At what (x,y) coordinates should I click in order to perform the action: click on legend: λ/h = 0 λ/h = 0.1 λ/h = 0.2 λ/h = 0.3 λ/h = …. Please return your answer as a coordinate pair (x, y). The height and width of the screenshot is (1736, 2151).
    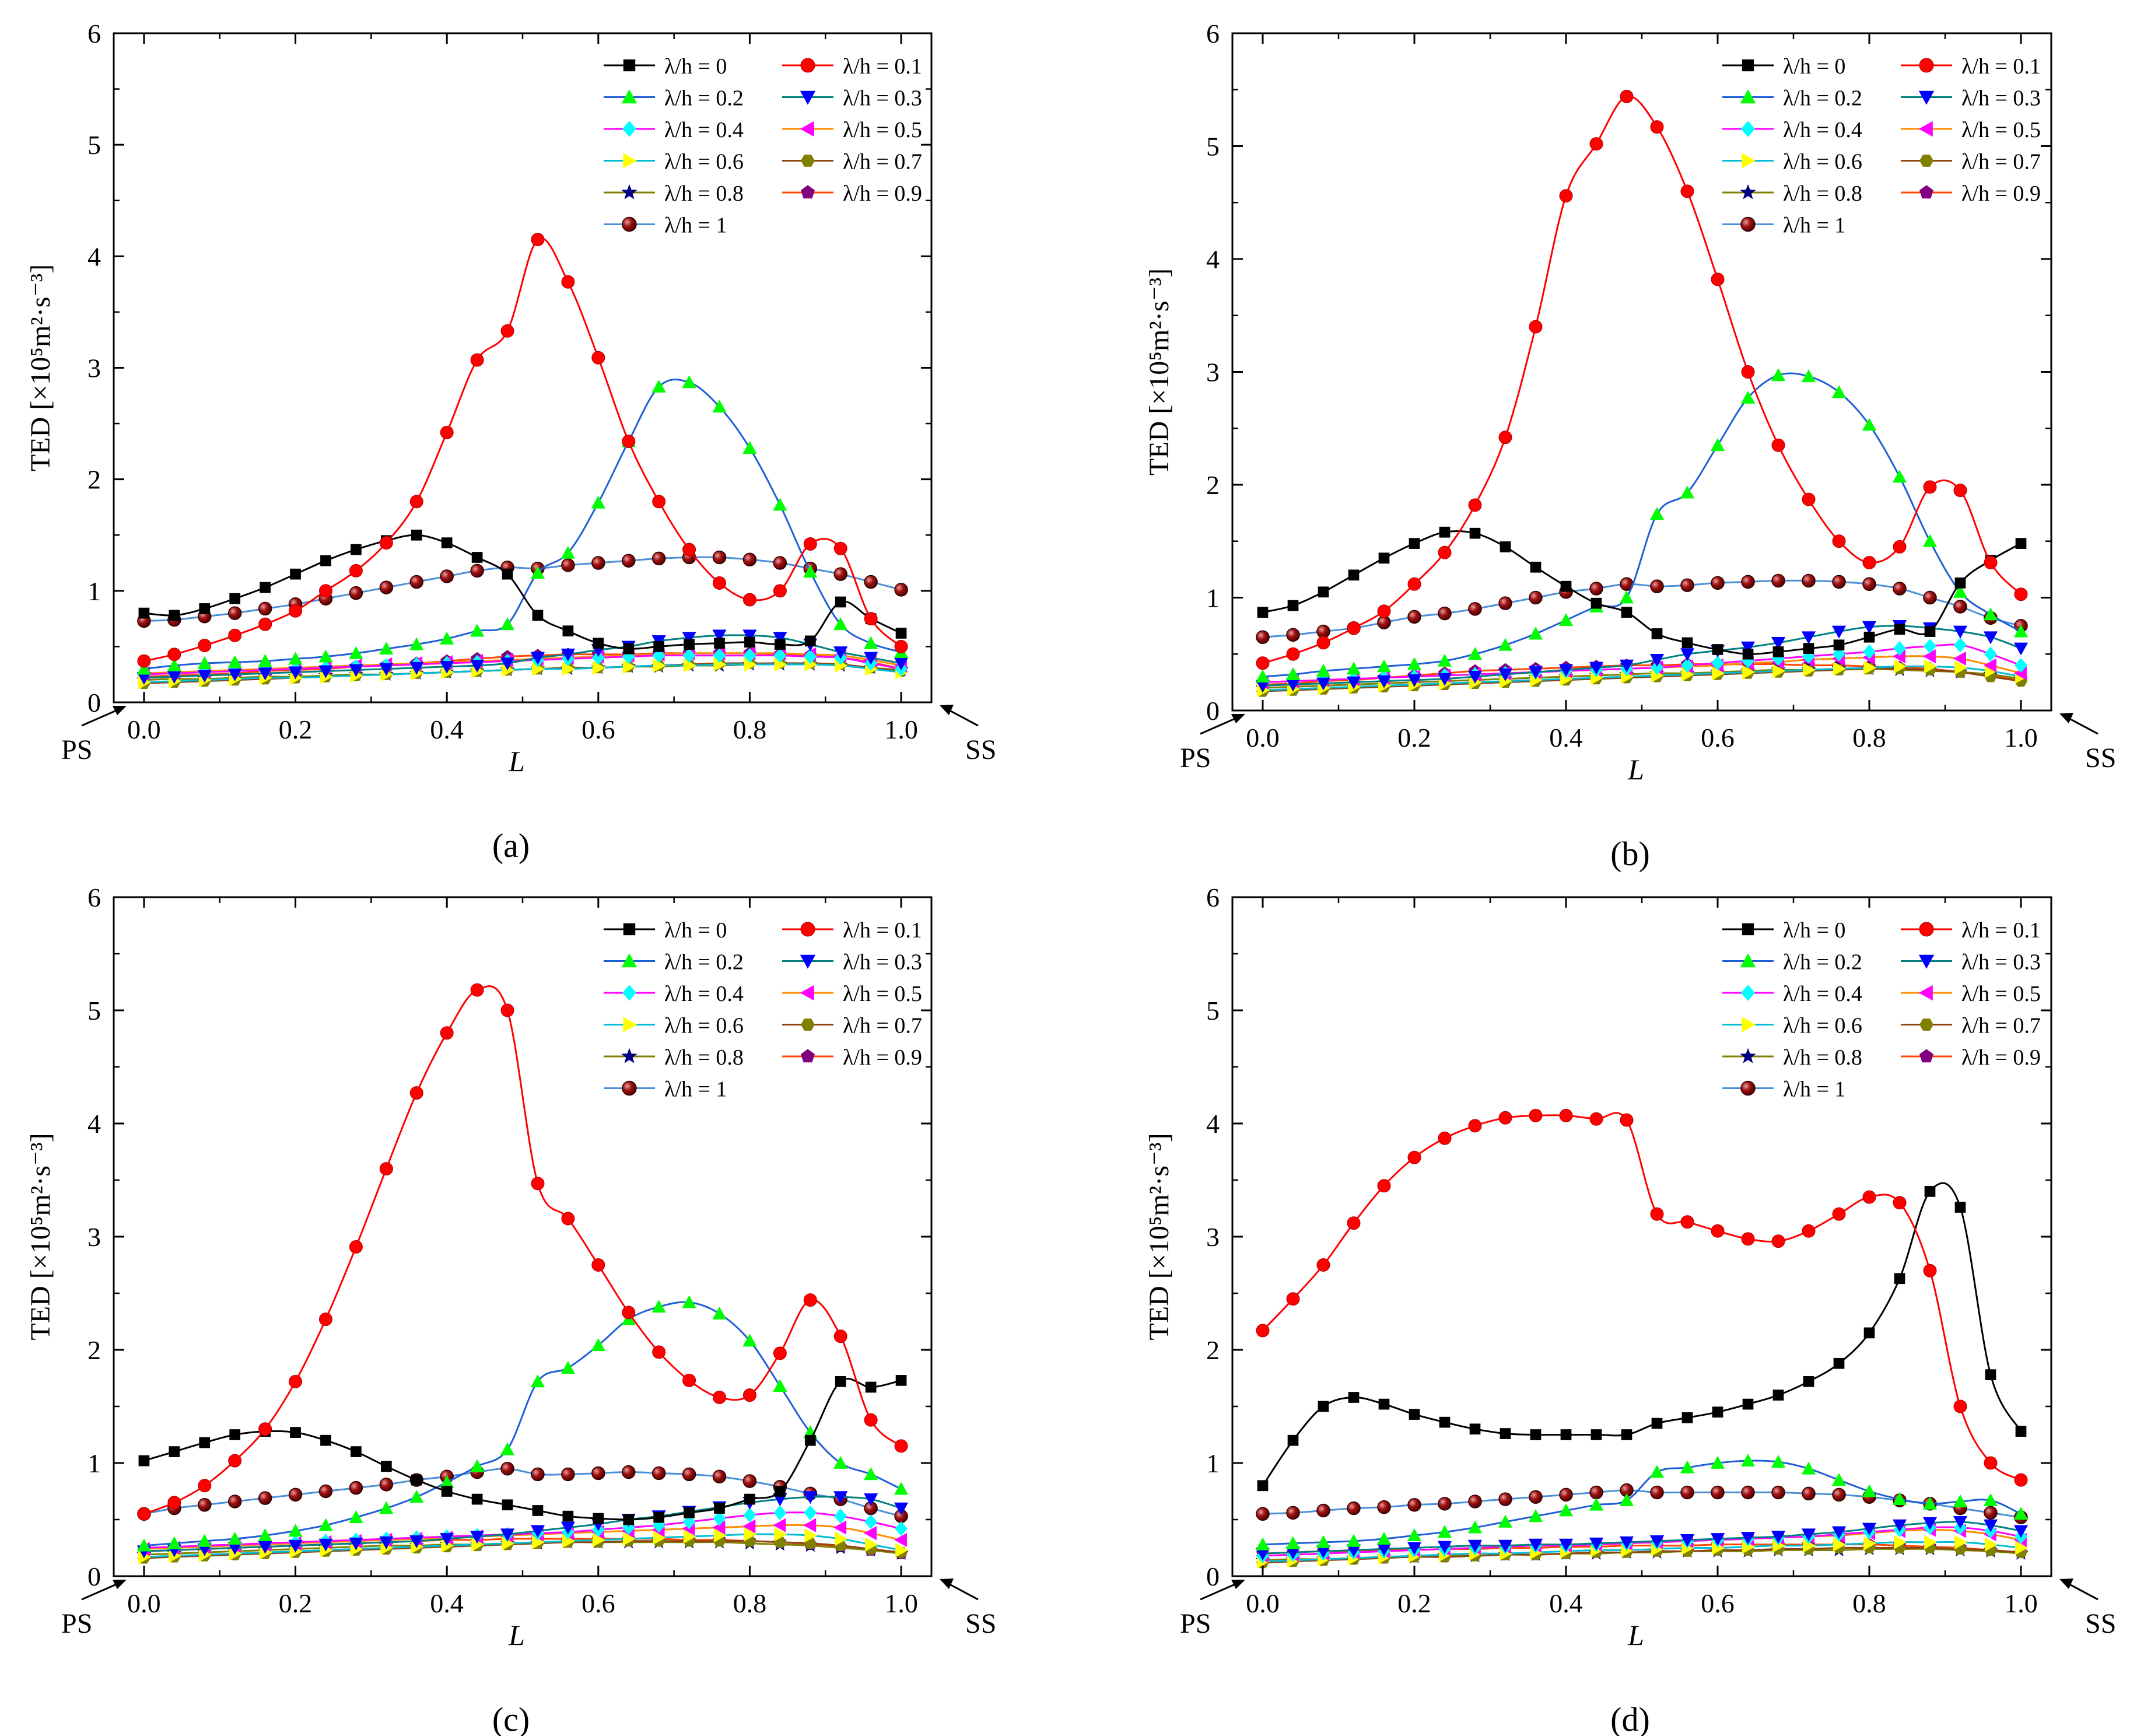
    Looking at the image, I should click on (763, 1010).